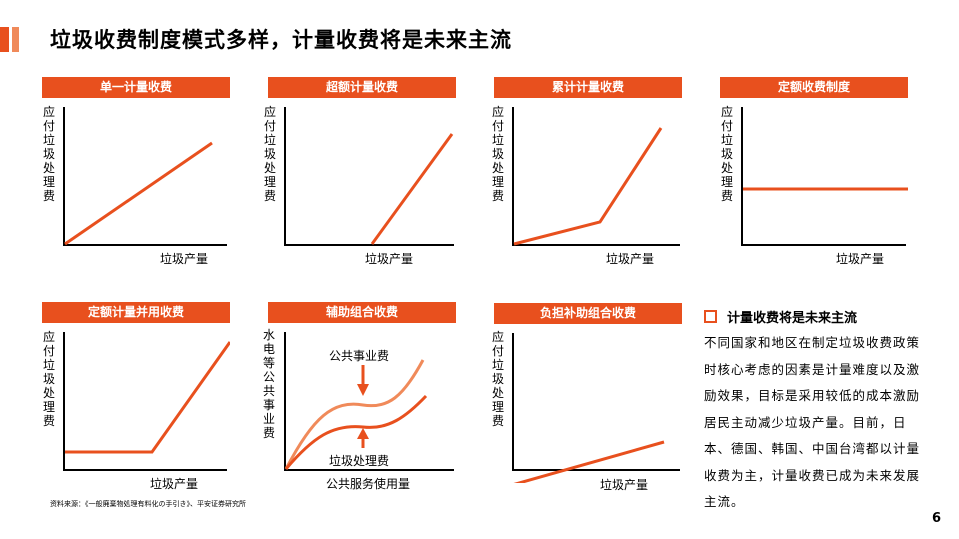 The height and width of the screenshot is (539, 959). Describe the element at coordinates (368, 484) in the screenshot. I see `x-axis-label: 公共服务使用量` at that location.